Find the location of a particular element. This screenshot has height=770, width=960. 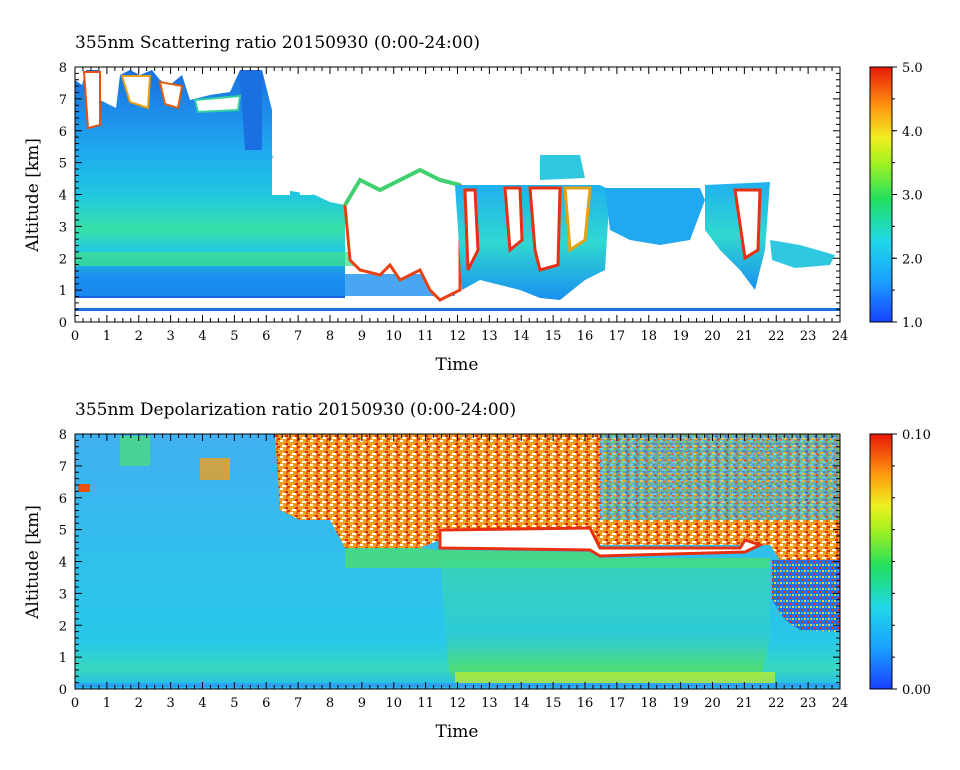

colorbar-tick-label: 4.0 is located at coordinates (912, 132).